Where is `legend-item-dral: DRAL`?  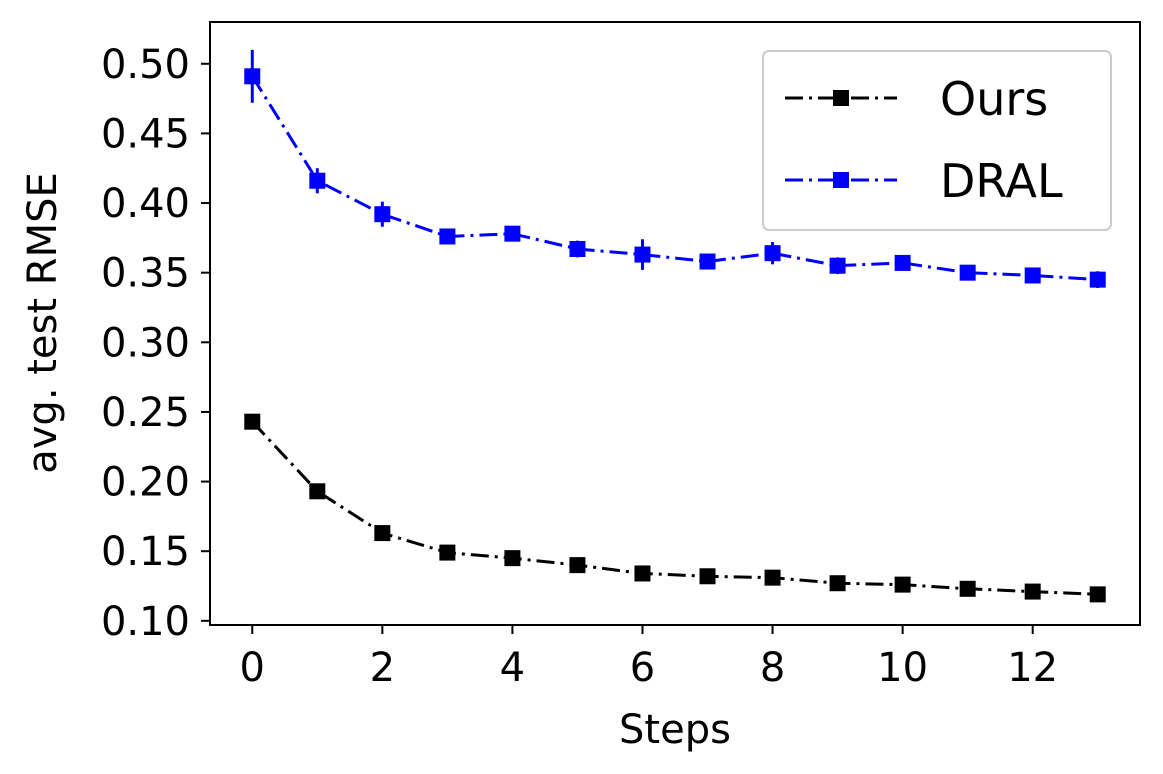 legend-item-dral: DRAL is located at coordinates (924, 181).